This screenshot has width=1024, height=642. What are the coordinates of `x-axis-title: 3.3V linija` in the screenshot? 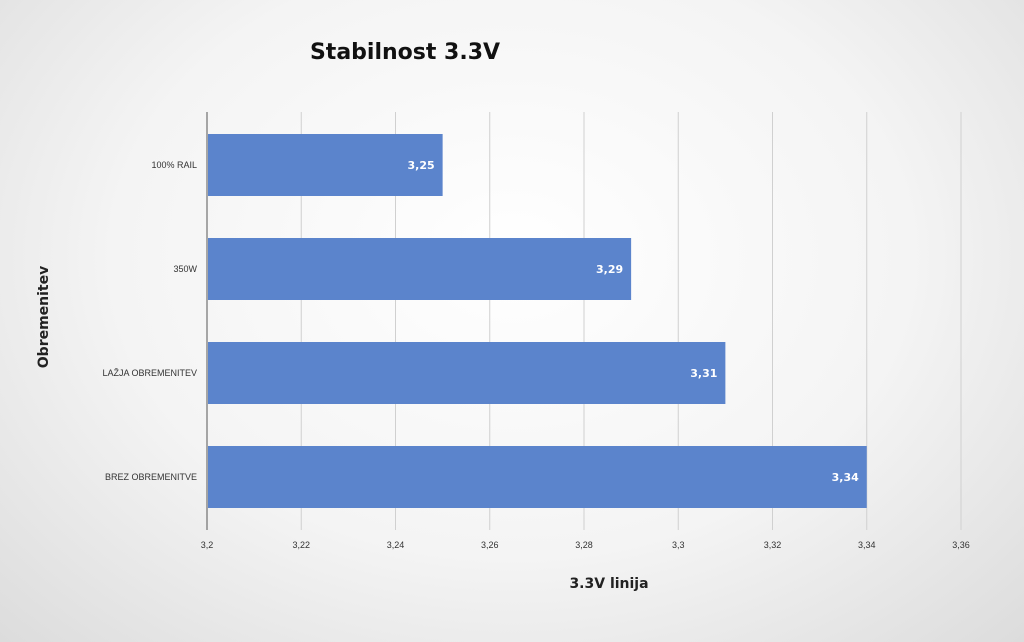 It's located at (608, 584).